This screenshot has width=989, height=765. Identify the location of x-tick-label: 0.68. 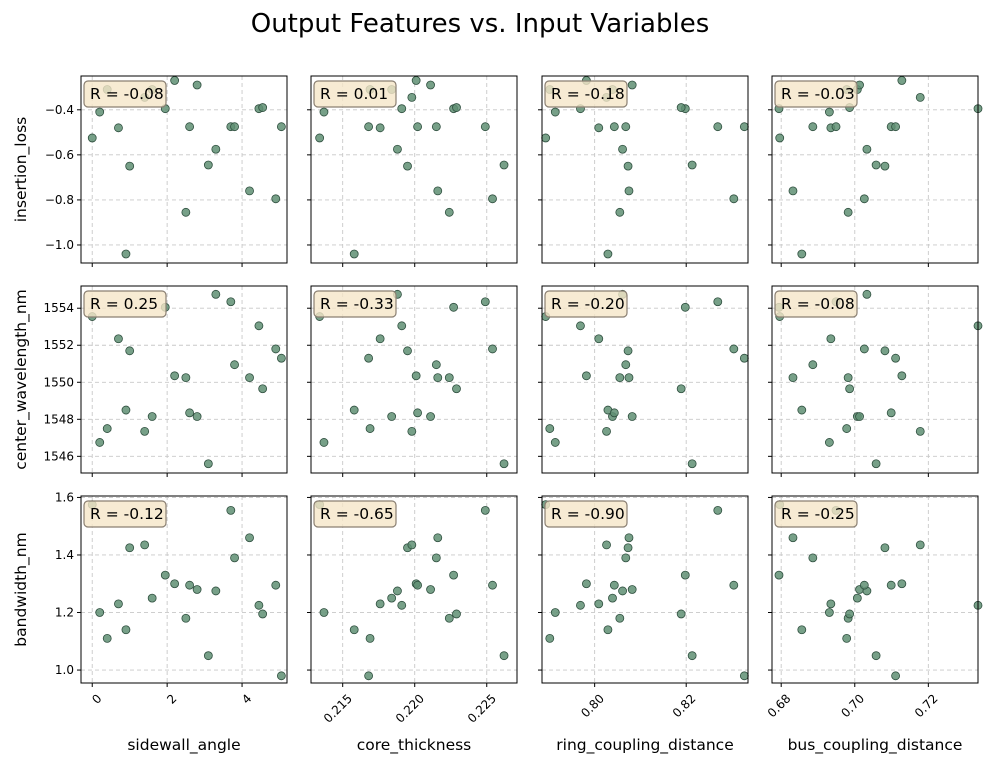
(779, 705).